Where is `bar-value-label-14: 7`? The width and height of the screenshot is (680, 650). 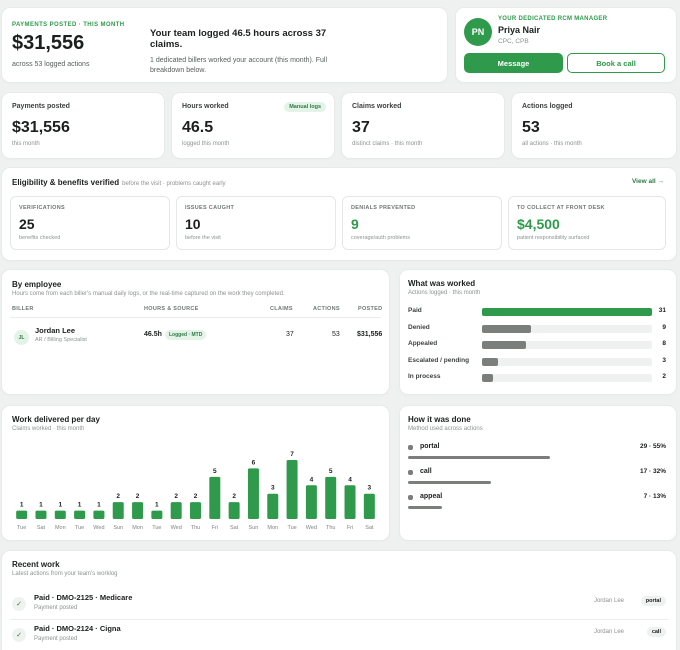 bar-value-label-14: 7 is located at coordinates (292, 454).